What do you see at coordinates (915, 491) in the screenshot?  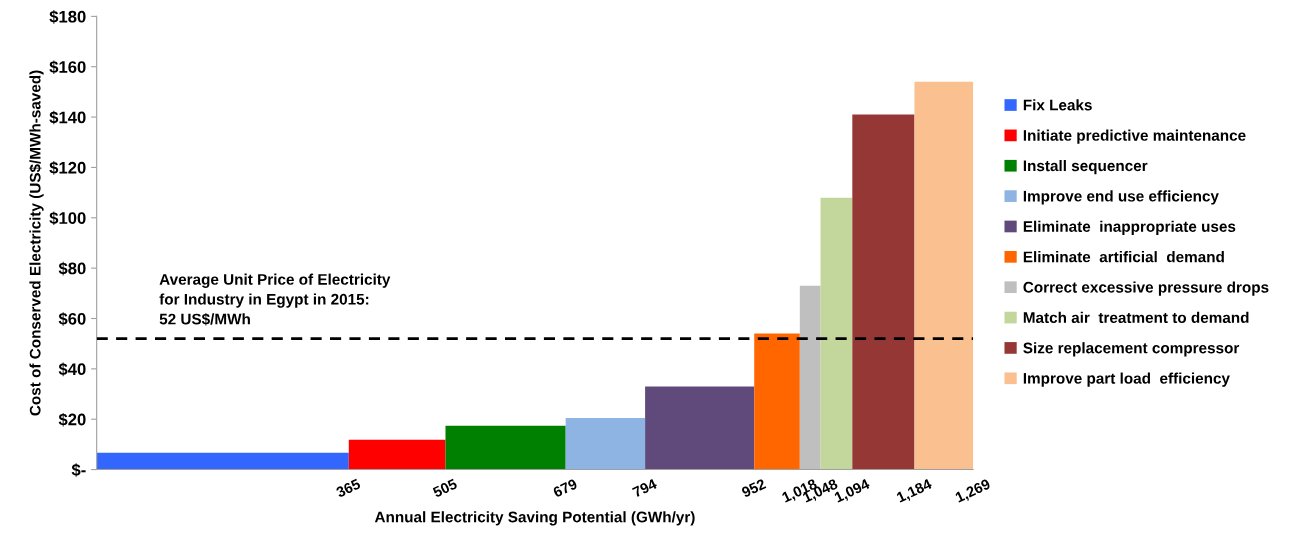 I see `x-tick-label: 1,184` at bounding box center [915, 491].